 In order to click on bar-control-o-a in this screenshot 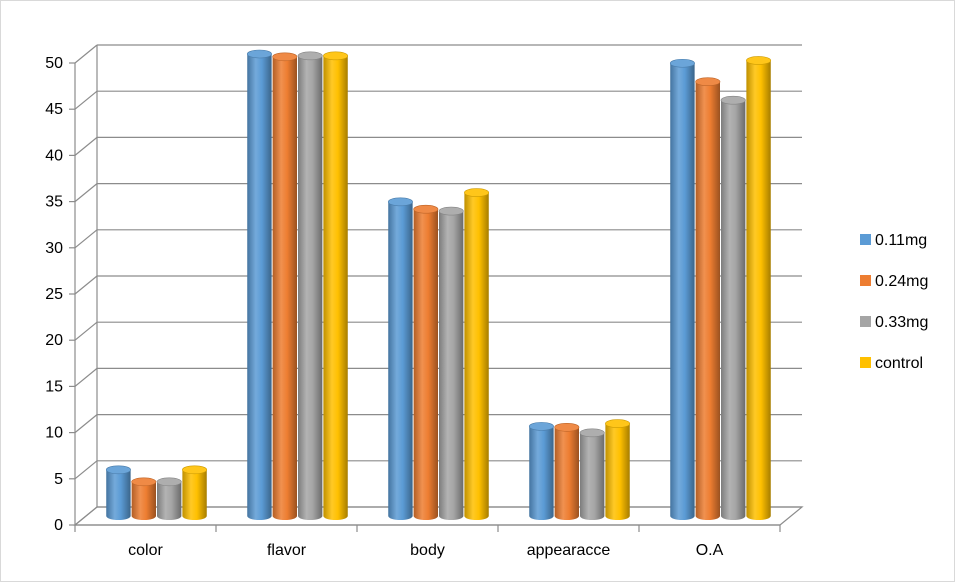, I will do `click(759, 288)`.